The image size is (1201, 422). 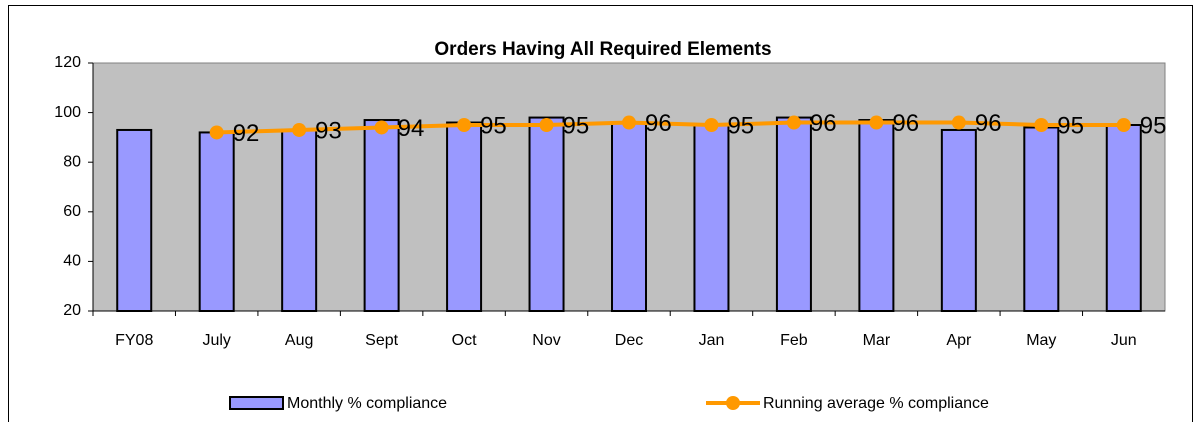 What do you see at coordinates (134, 340) in the screenshot?
I see `x-tick-label: FY08` at bounding box center [134, 340].